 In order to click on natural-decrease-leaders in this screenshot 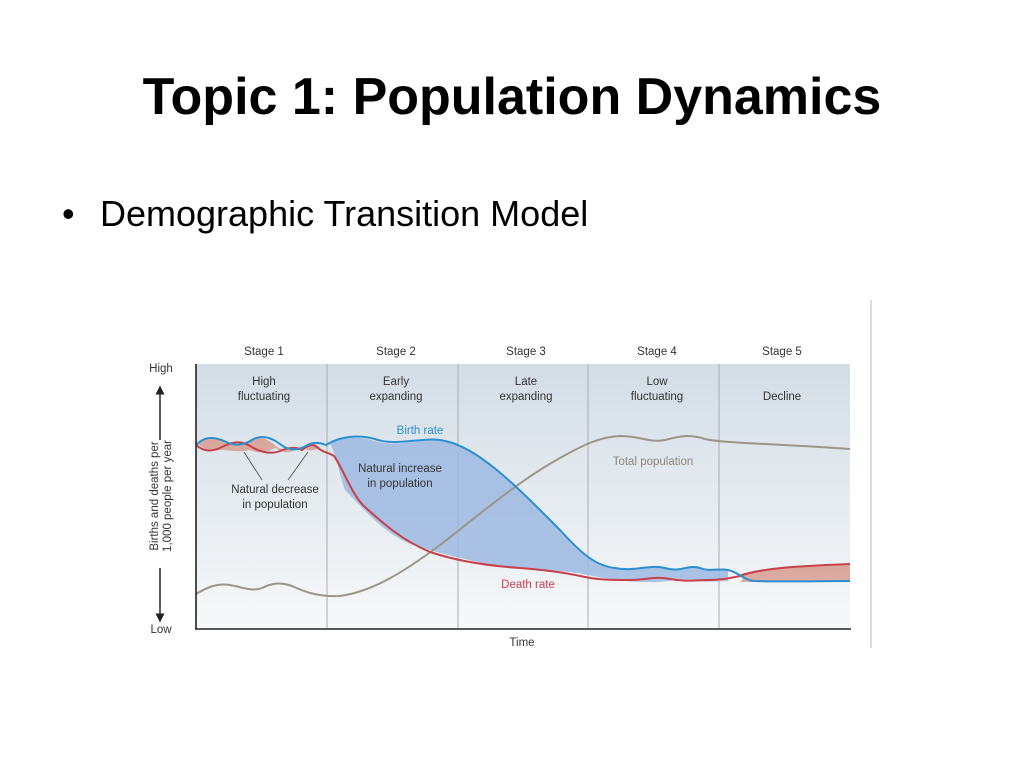, I will do `click(276, 466)`.